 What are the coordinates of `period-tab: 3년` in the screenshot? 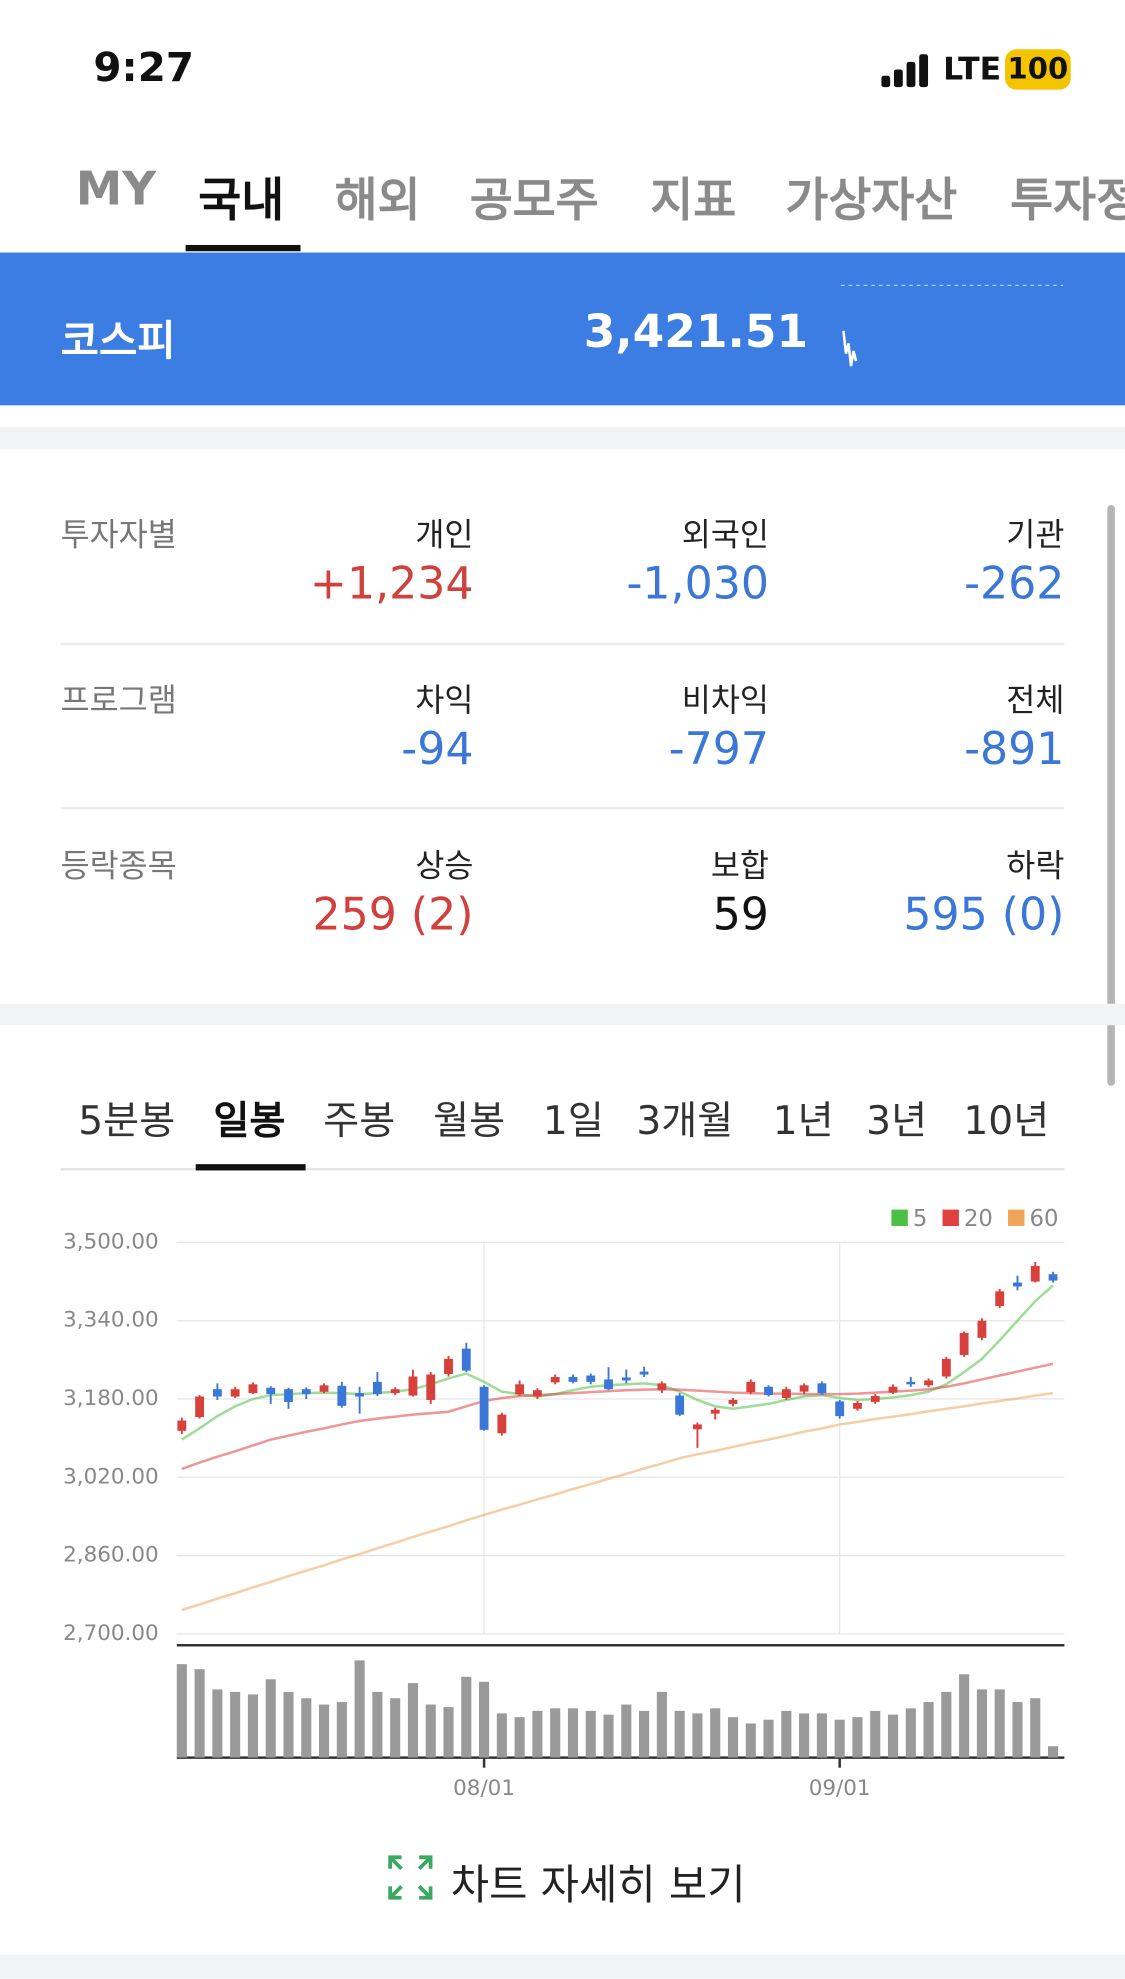 It's located at (897, 1121).